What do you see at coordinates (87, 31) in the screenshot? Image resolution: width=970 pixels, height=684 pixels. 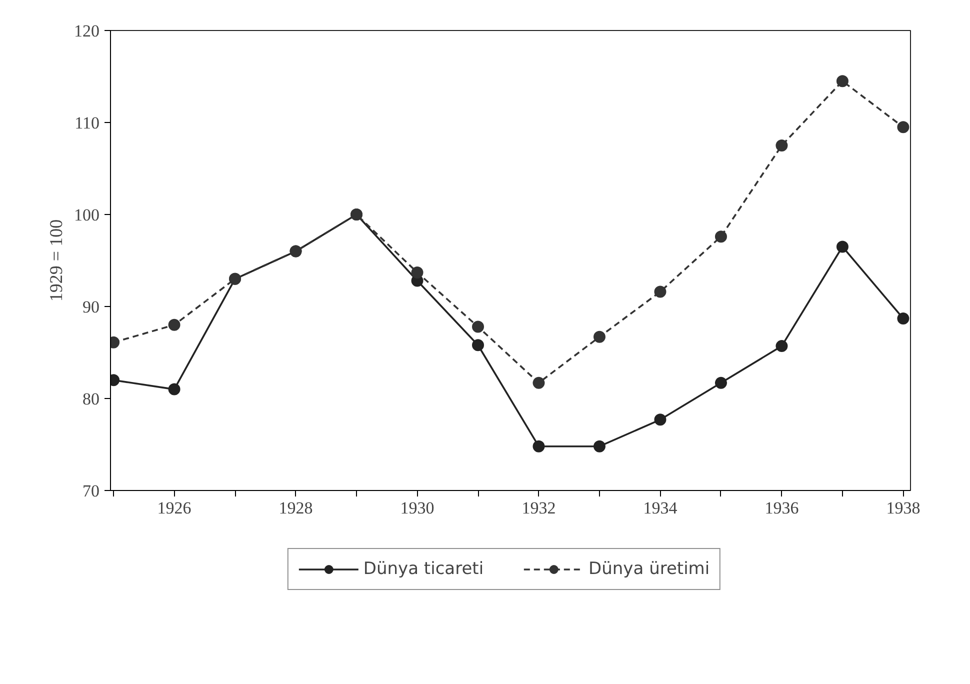 I see `y-tick-label: 120` at bounding box center [87, 31].